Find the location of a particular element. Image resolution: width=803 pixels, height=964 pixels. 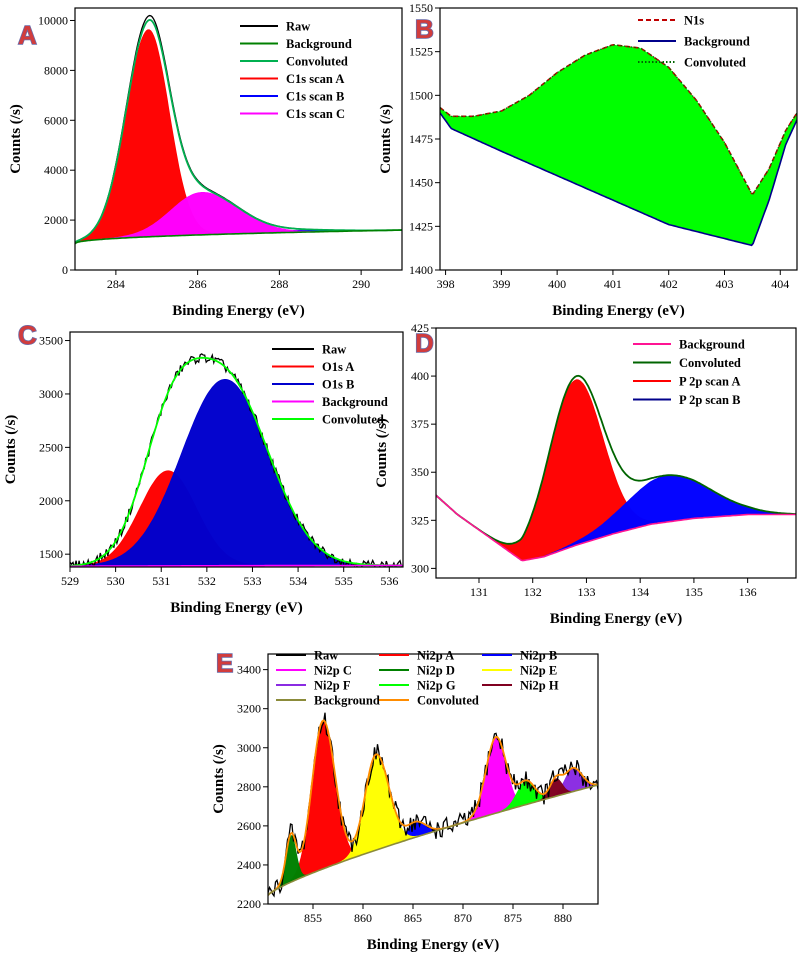

x-tick-label: 133 is located at coordinates (586, 592).